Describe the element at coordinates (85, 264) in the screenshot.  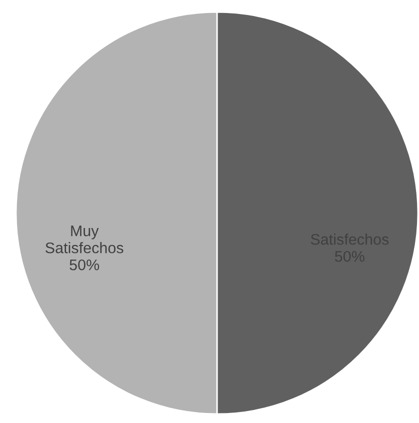
I see `data-label: 50%` at that location.